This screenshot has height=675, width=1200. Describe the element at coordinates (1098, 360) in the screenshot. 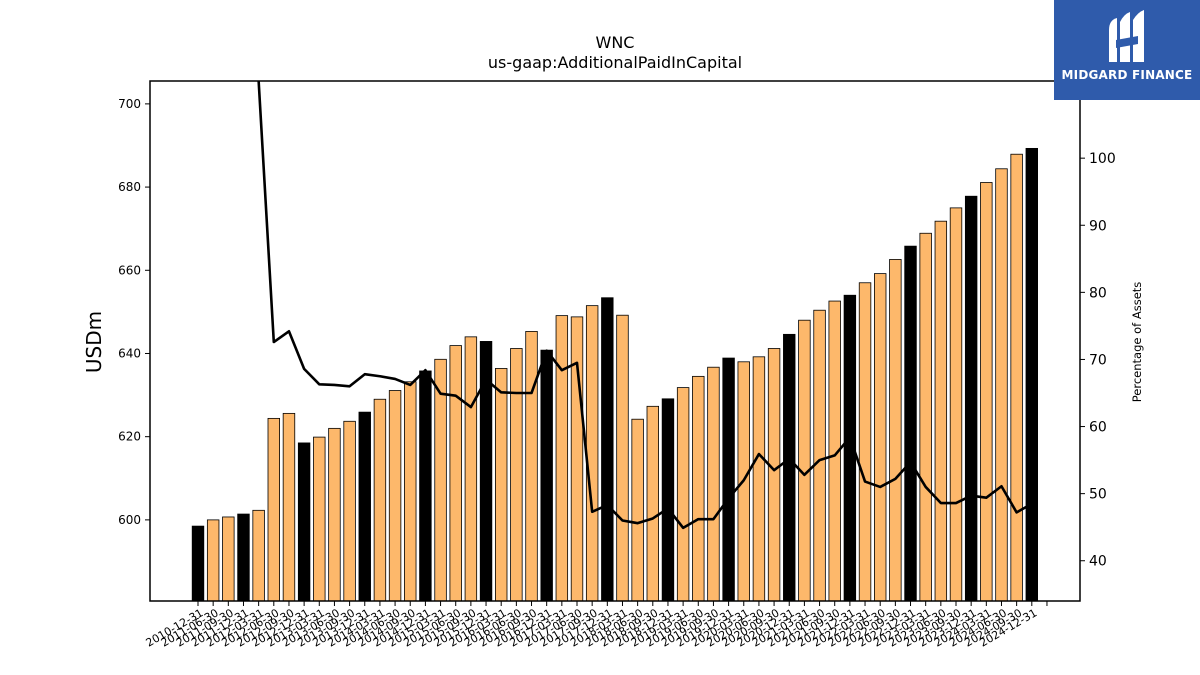

I see `y2-tick-label: 70` at that location.